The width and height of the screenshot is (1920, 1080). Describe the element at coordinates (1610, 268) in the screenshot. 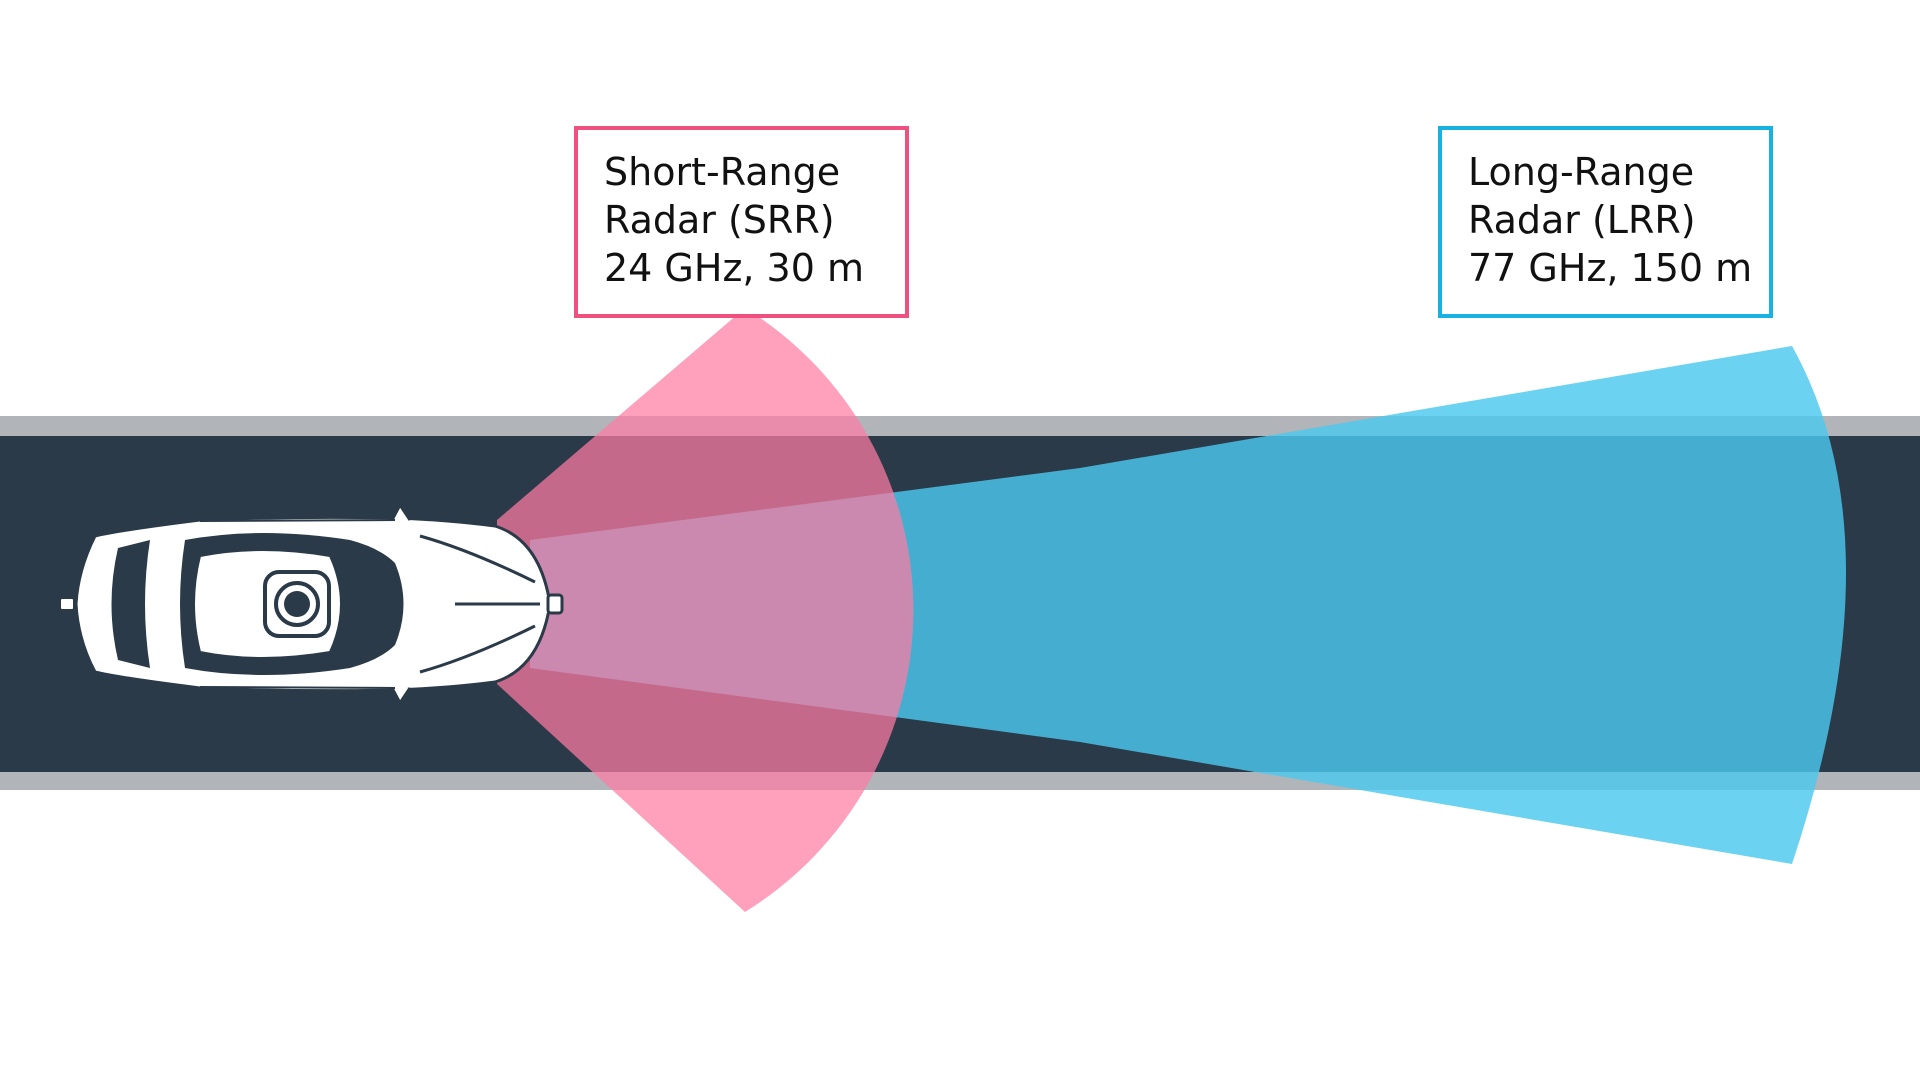

I see `lrr-label-line-3: 77 GHz, 150 m` at that location.